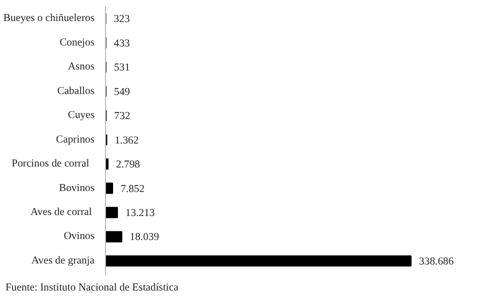 This screenshot has height=298, width=495. What do you see at coordinates (81, 67) in the screenshot?
I see `y-tick-label: Asnos` at bounding box center [81, 67].